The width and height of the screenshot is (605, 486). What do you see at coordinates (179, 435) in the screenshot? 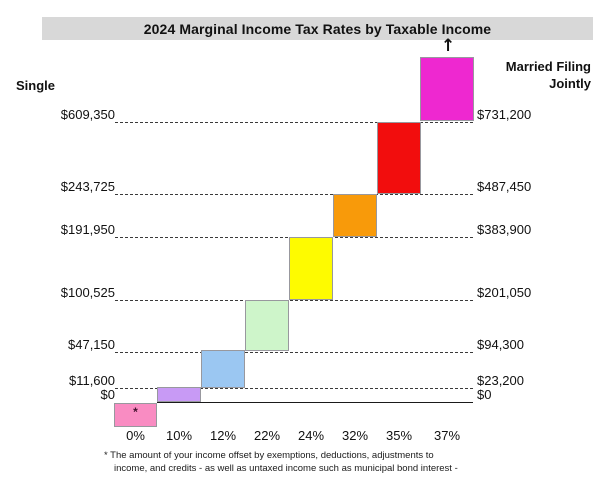
I see `rate-tick-label-10pct: 10%` at bounding box center [179, 435].